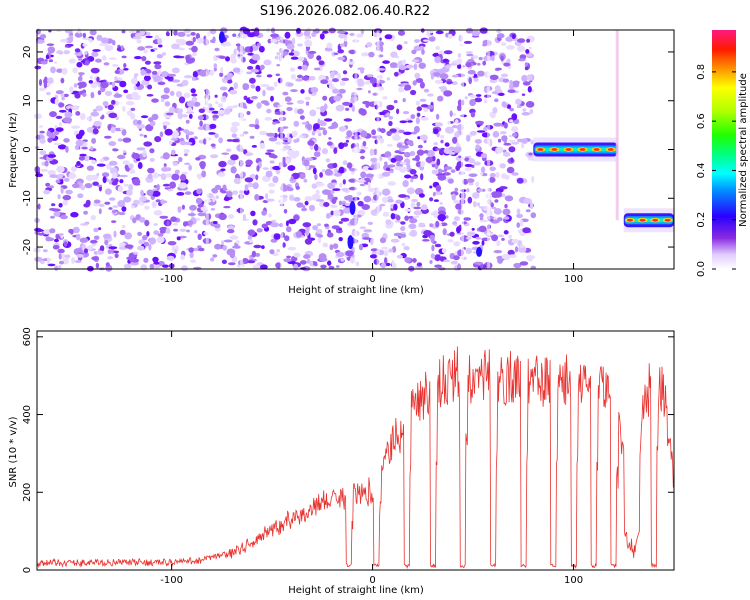 The width and height of the screenshot is (750, 600). What do you see at coordinates (345, 11) in the screenshot?
I see `figure-title: S196.2026.082.06.40.R22` at bounding box center [345, 11].